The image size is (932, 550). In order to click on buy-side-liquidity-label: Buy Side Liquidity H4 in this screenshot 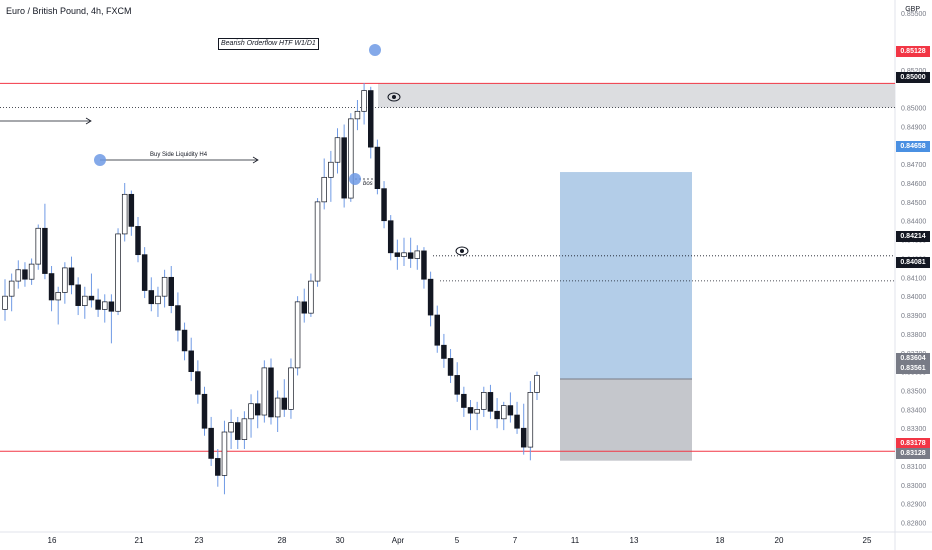, I will do `click(179, 155)`.